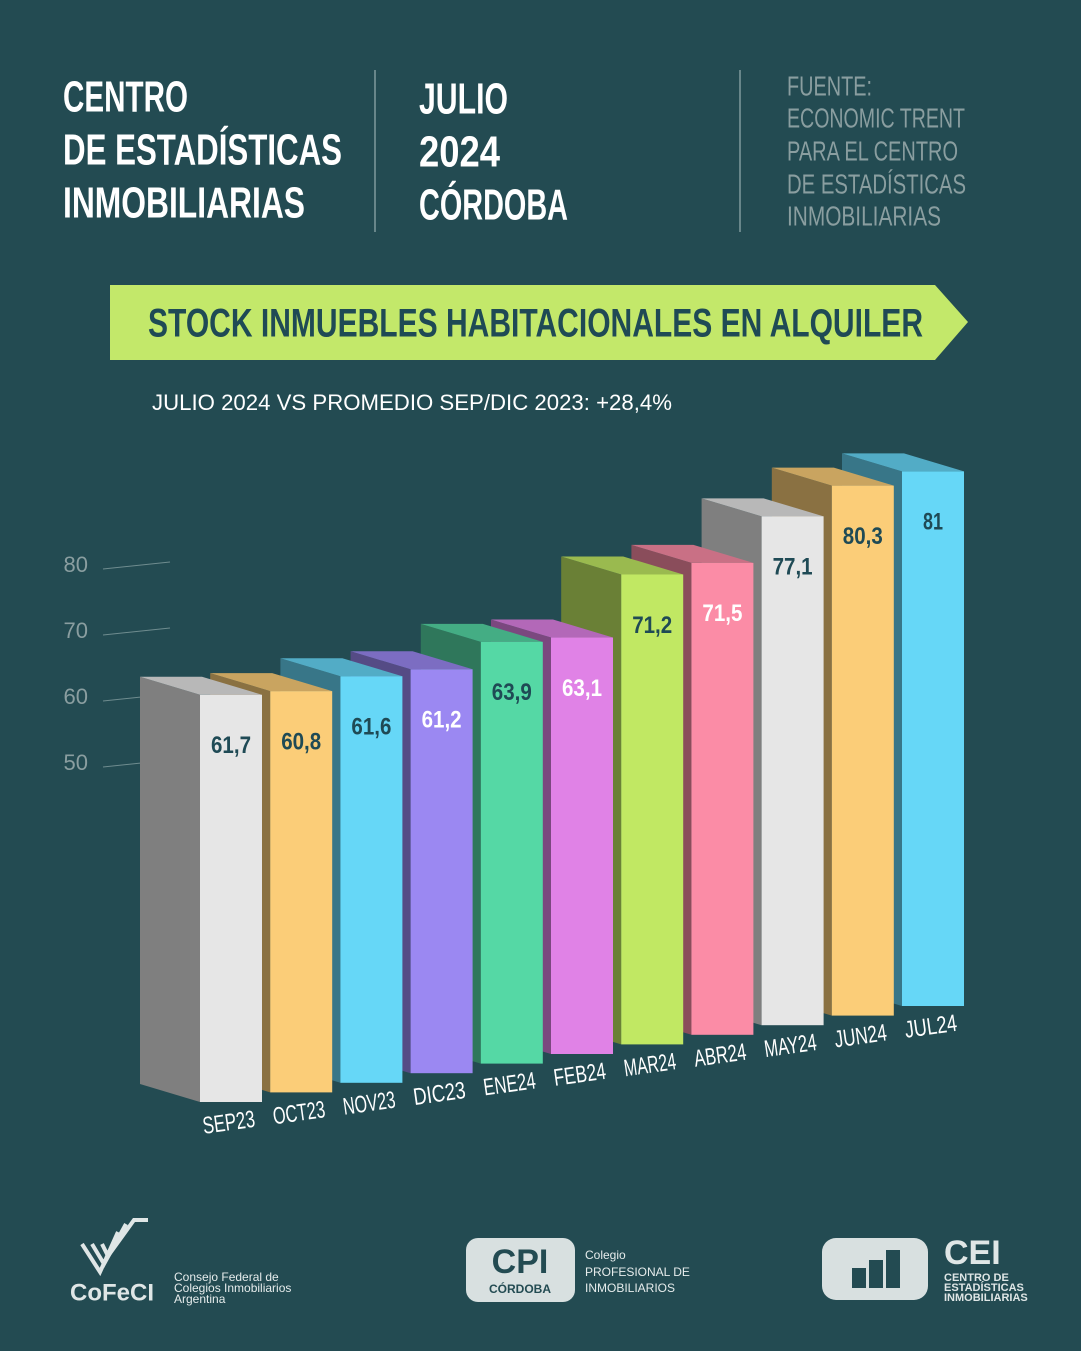 This screenshot has height=1351, width=1081. I want to click on title-banner, so click(539, 322).